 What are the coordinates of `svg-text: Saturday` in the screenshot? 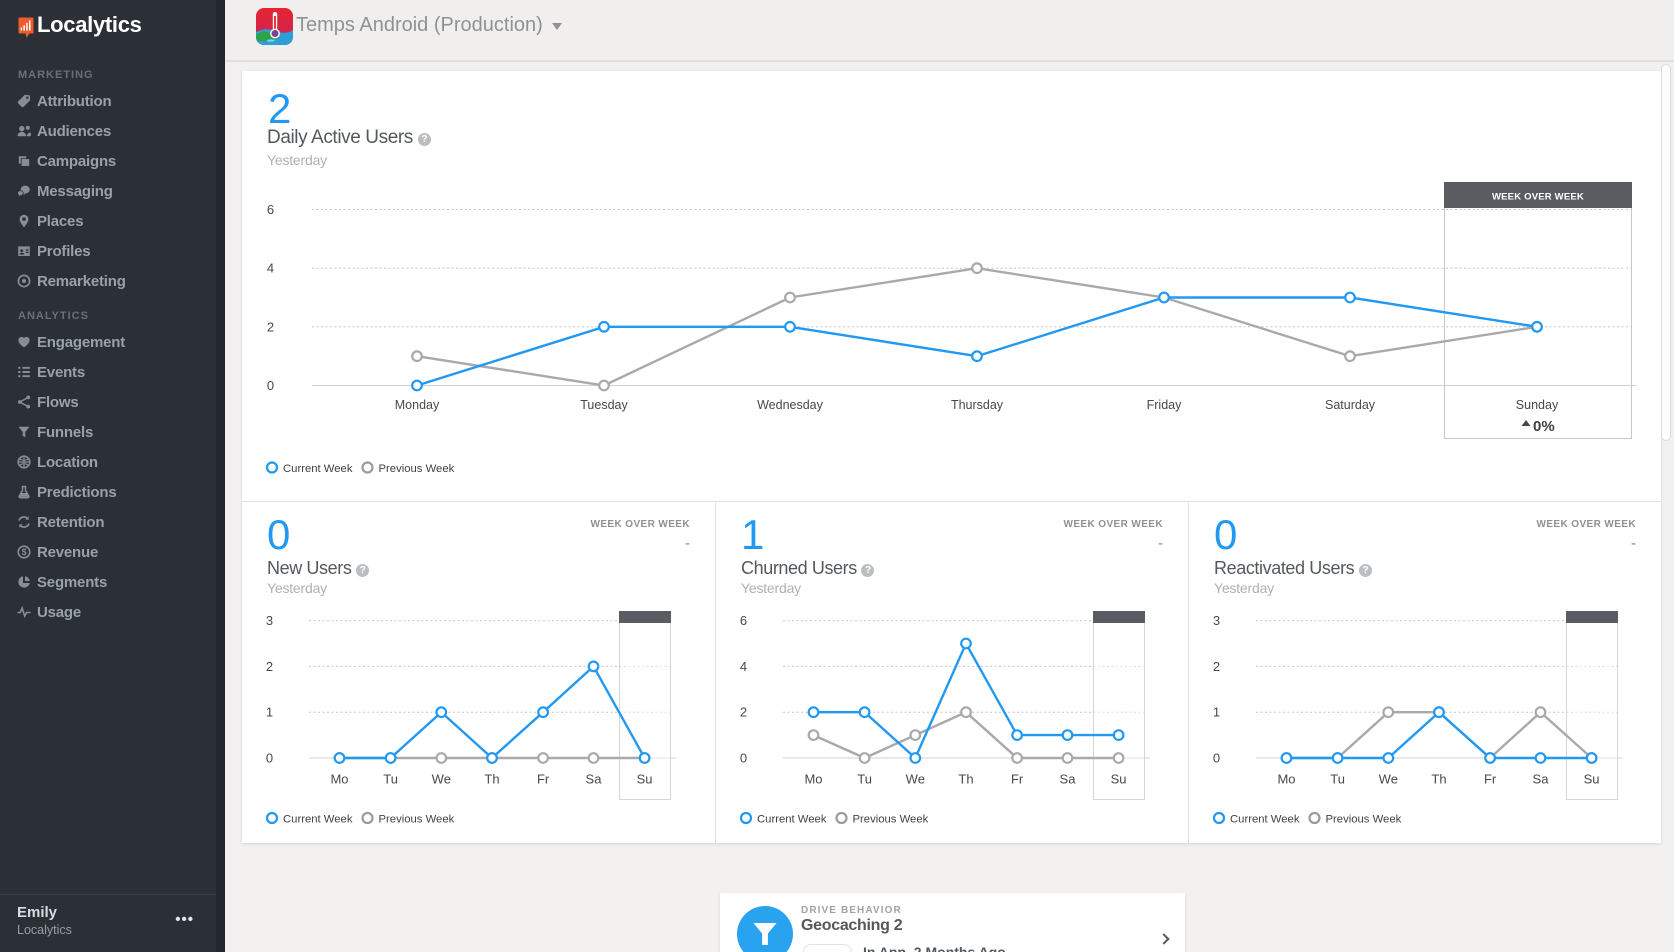 It's located at (1350, 405).